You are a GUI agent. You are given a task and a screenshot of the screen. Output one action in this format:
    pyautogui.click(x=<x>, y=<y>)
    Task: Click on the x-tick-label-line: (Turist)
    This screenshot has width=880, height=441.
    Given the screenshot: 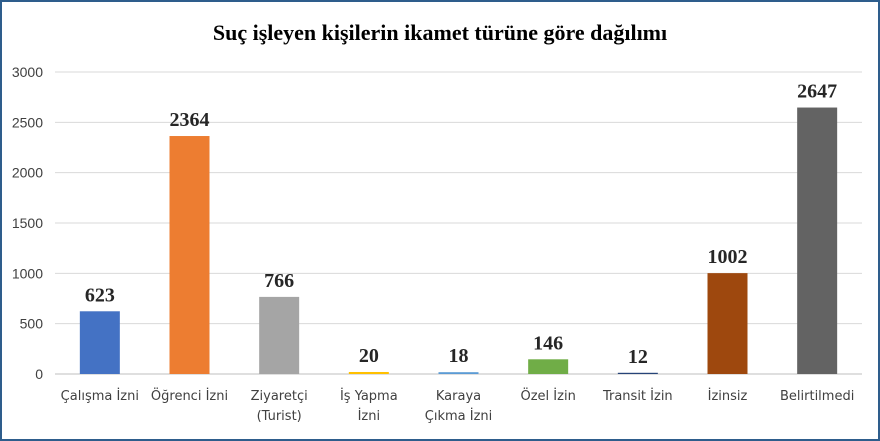 What is the action you would take?
    pyautogui.click(x=279, y=416)
    